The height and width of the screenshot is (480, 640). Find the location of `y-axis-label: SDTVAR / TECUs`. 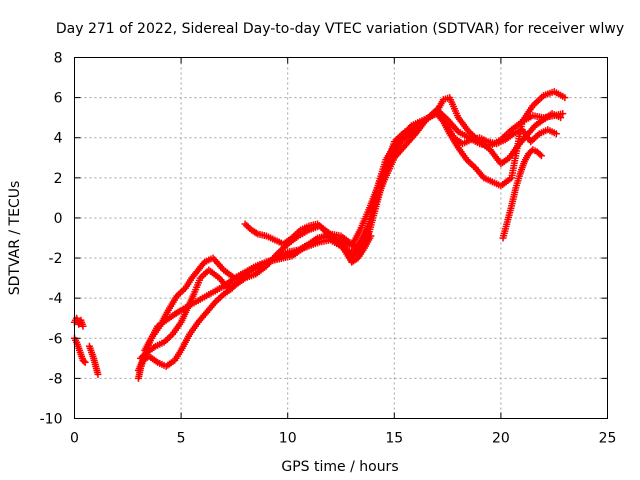

y-axis-label: SDTVAR / TECUs is located at coordinates (15, 238).